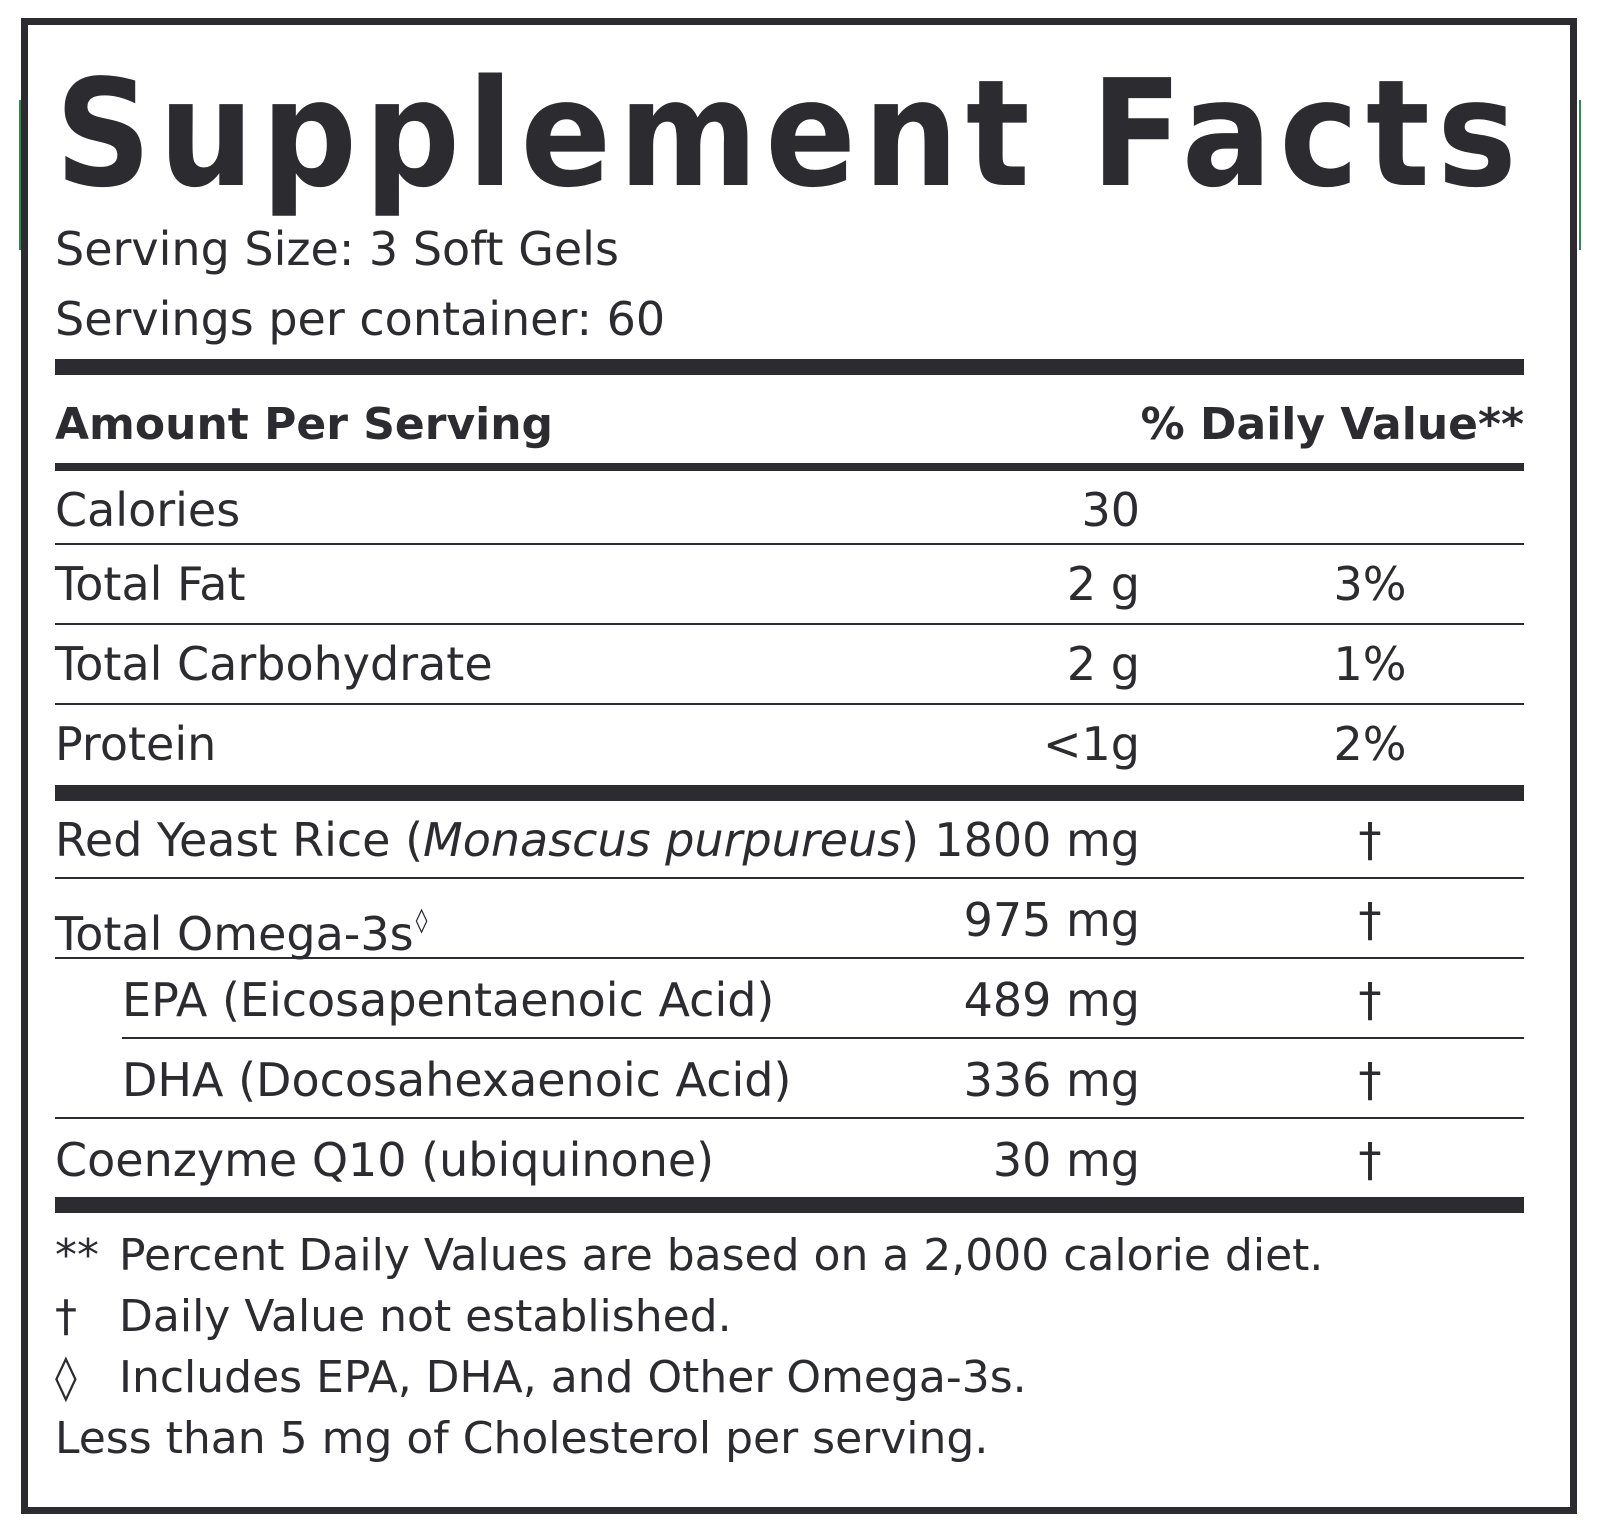 This screenshot has height=1530, width=1600. Describe the element at coordinates (1370, 744) in the screenshot. I see `nutrient-daily-value: 2%` at that location.